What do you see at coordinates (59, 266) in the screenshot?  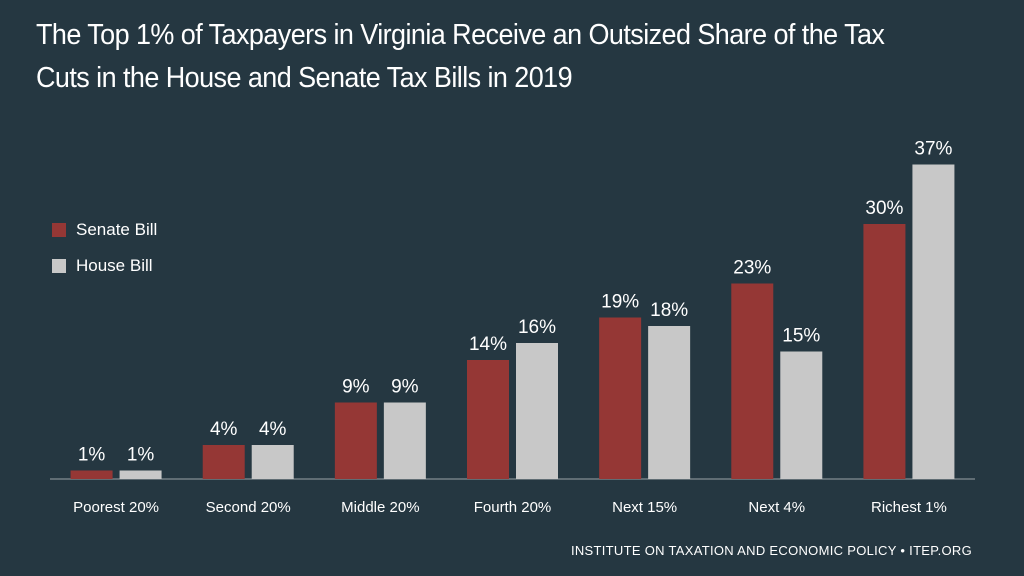 I see `legend-swatch-house` at bounding box center [59, 266].